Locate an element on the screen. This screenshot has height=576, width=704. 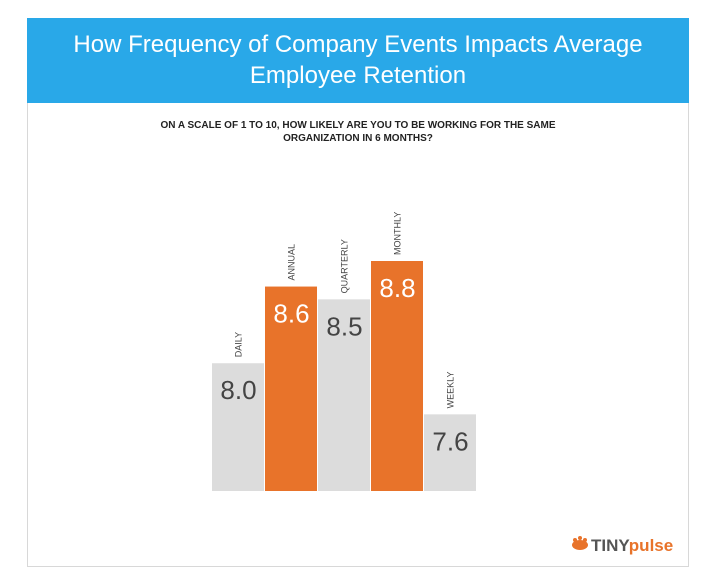
logo: TINYpulse is located at coordinates (622, 545).